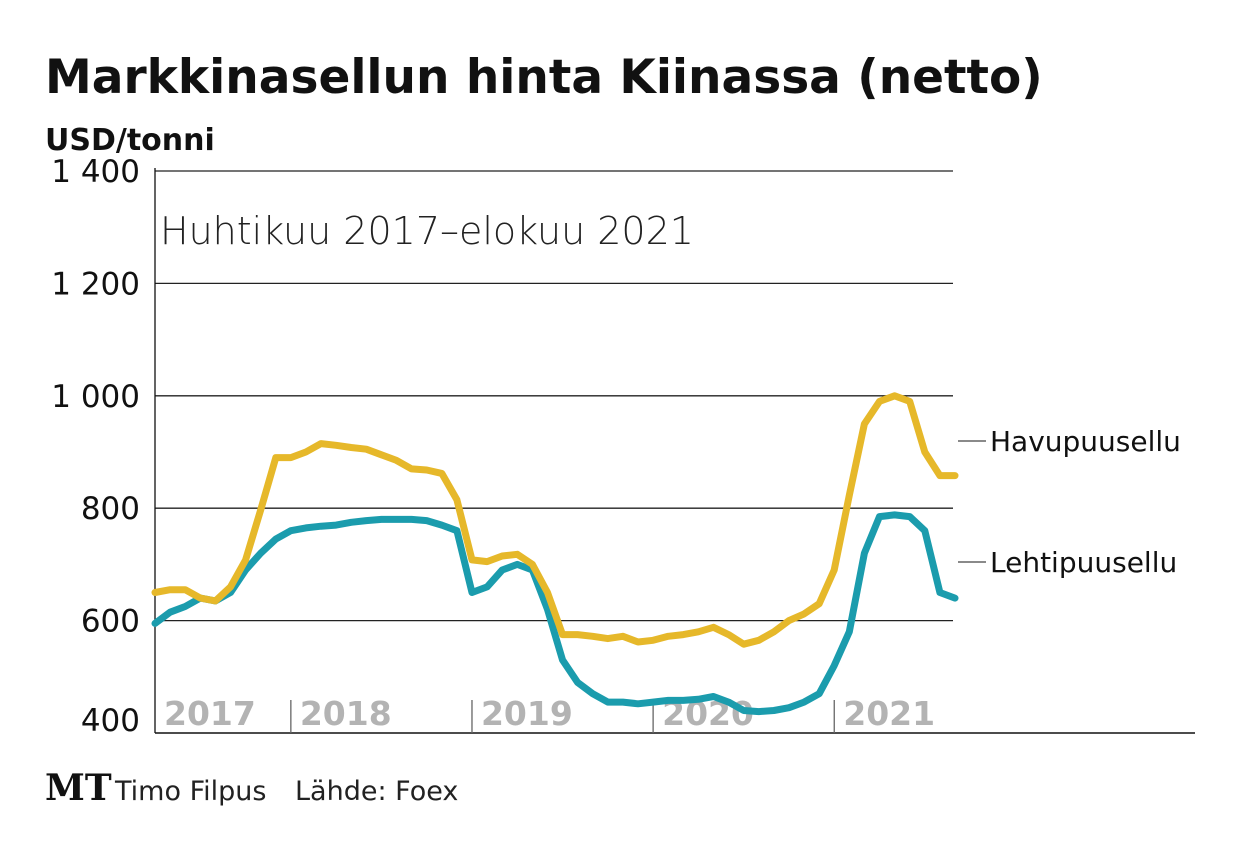  What do you see at coordinates (190, 791) in the screenshot?
I see `author: Timo Filpus` at bounding box center [190, 791].